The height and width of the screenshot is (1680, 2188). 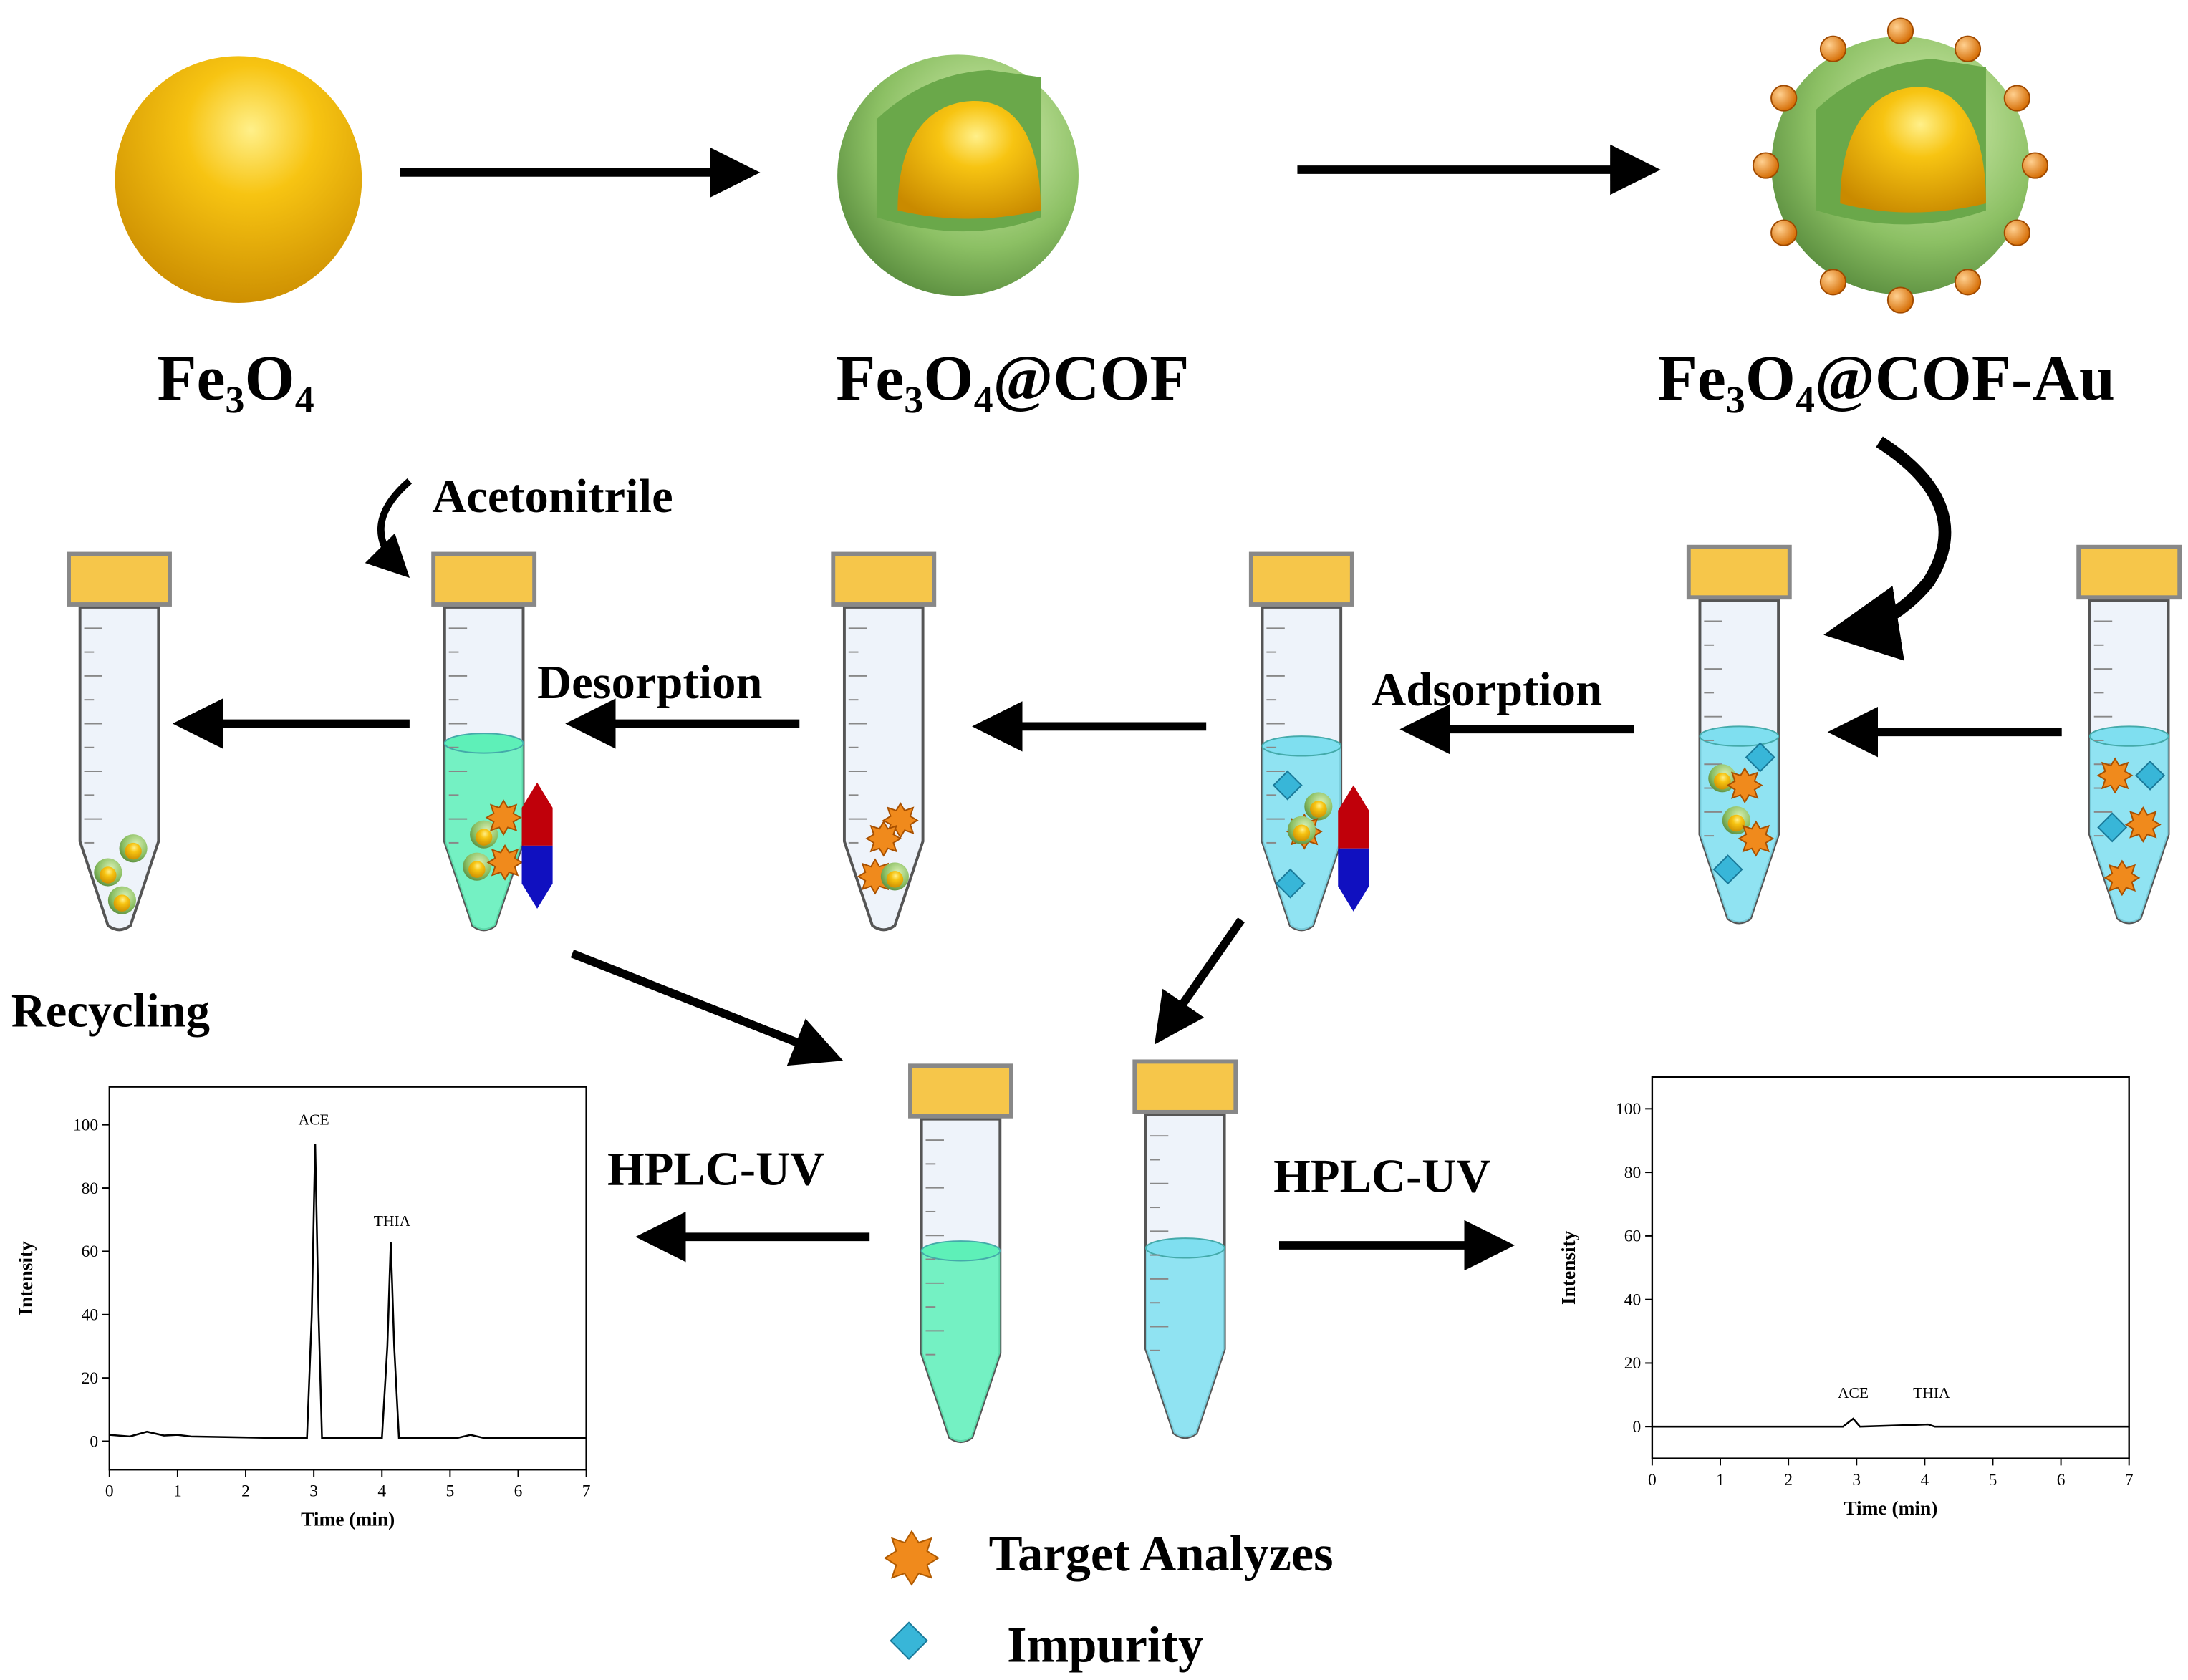 I want to click on legend-label: Impurity, so click(x=1105, y=1646).